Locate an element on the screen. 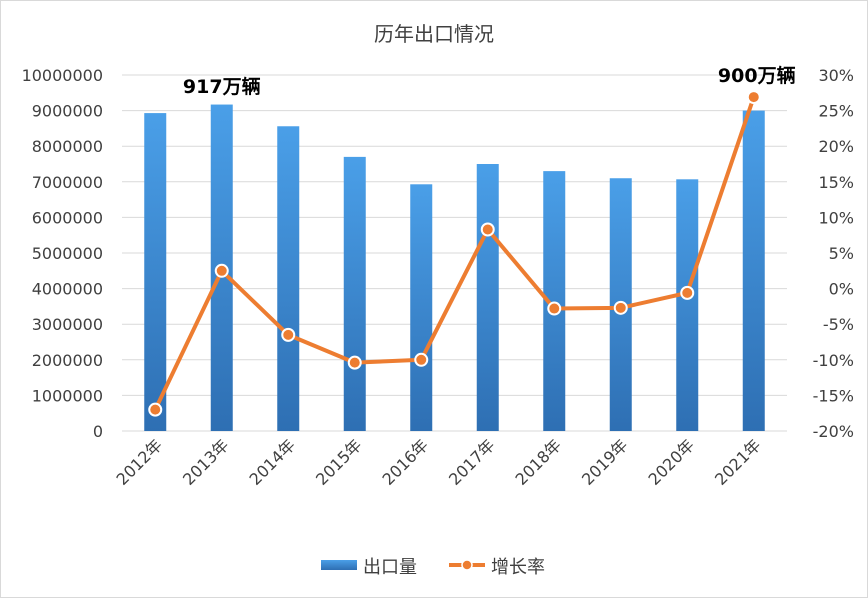 This screenshot has width=868, height=598. y-right-tick-label: 15% is located at coordinates (836, 182).